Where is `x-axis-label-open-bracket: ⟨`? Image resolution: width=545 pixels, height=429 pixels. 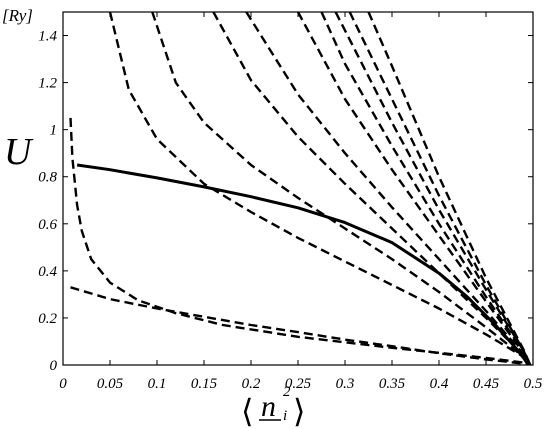 x-axis-label-open-bracket: ⟨ is located at coordinates (247, 411).